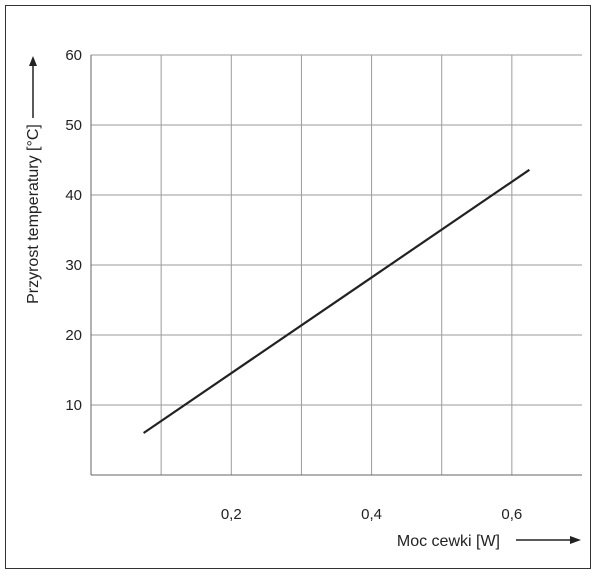 Image resolution: width=598 pixels, height=576 pixels. Describe the element at coordinates (73, 195) in the screenshot. I see `y-tick-label: 40` at that location.